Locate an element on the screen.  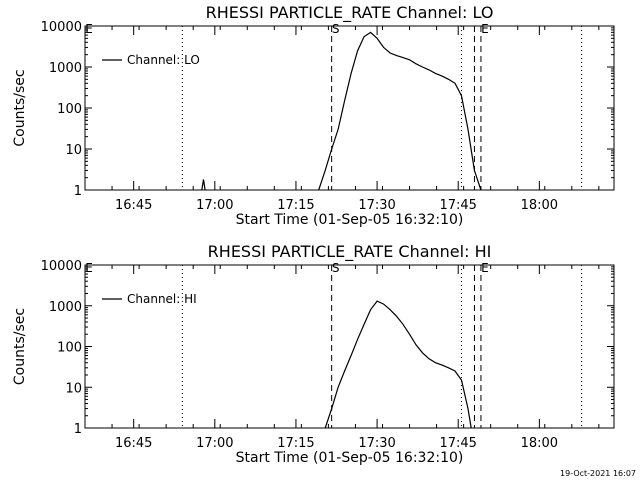
legend-label: Channel: LO is located at coordinates (163, 60).